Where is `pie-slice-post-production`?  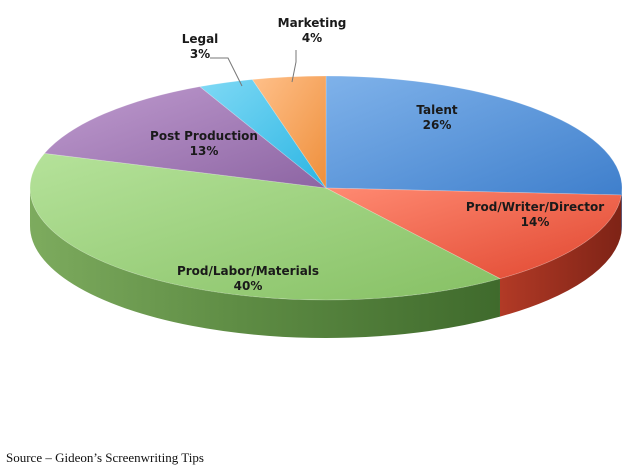 pie-slice-post-production is located at coordinates (185, 137).